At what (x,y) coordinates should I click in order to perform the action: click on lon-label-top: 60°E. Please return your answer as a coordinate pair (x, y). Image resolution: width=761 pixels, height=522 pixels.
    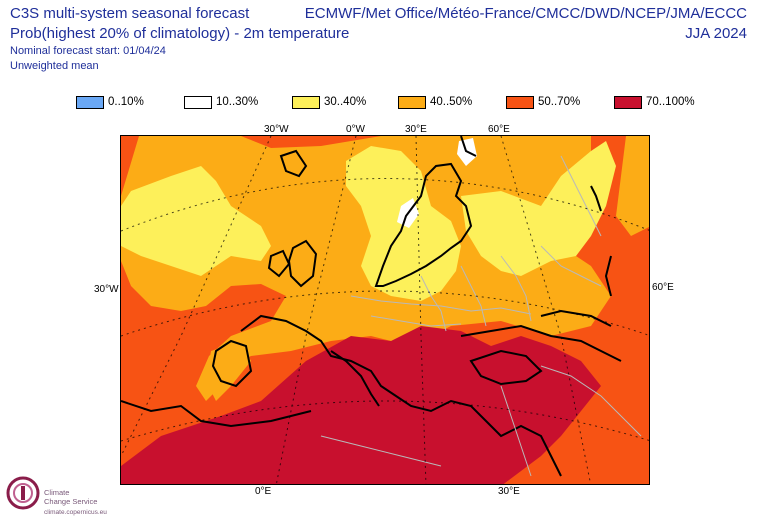
    Looking at the image, I should click on (499, 129).